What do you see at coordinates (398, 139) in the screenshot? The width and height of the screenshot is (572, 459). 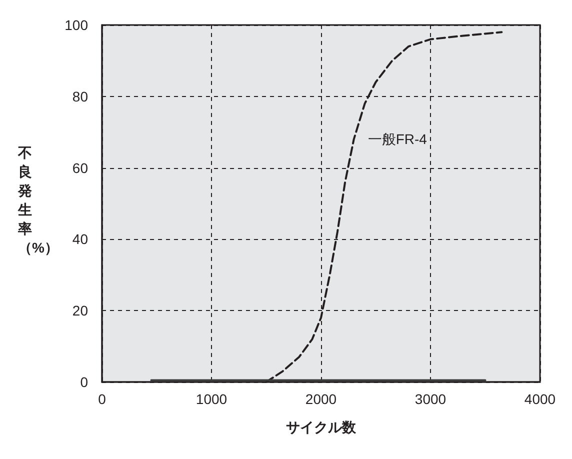 I see `series-label: 一般FR-4` at bounding box center [398, 139].